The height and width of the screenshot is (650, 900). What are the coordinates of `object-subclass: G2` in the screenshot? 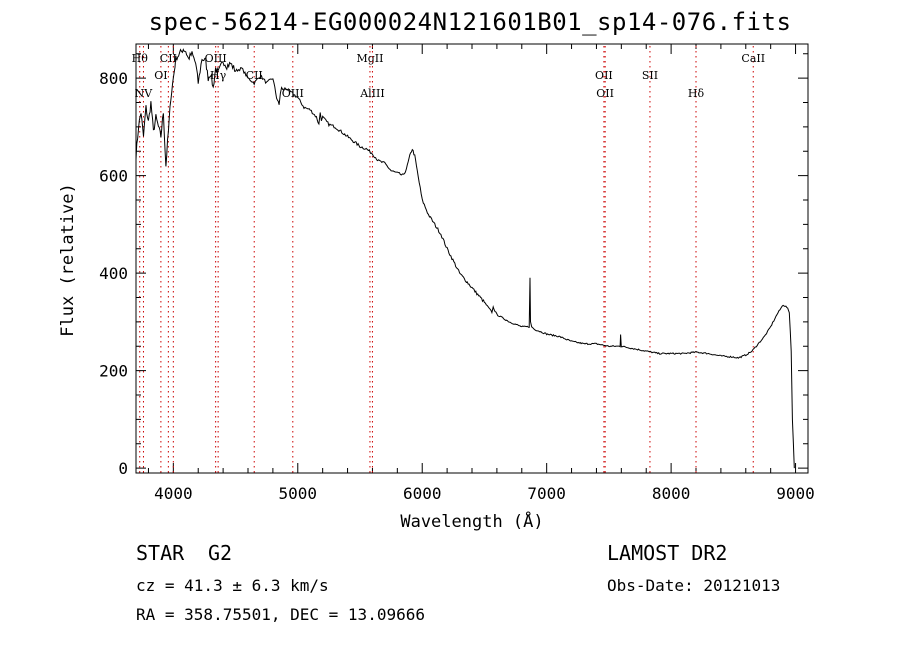 It's located at (220, 553).